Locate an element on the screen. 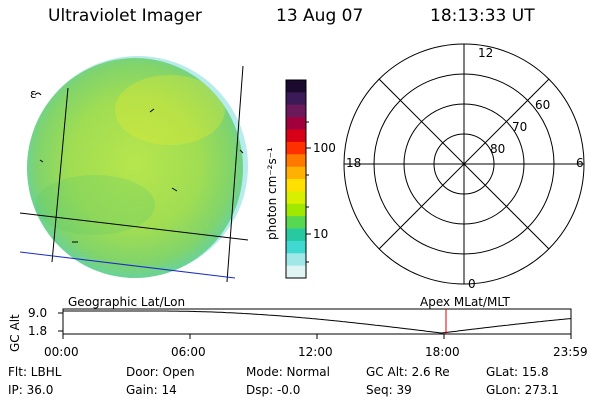 The width and height of the screenshot is (600, 400). instrument-title: Ultraviolet Imager is located at coordinates (125, 16).